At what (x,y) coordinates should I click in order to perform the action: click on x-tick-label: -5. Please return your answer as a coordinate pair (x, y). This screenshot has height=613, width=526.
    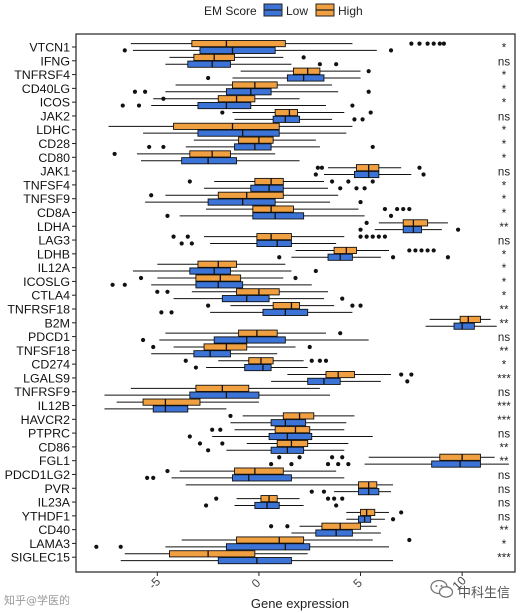
    Looking at the image, I should click on (155, 583).